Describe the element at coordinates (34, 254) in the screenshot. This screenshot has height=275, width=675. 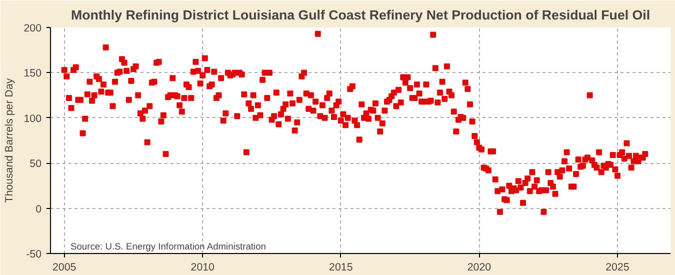
I see `y-tick-label: -50` at that location.